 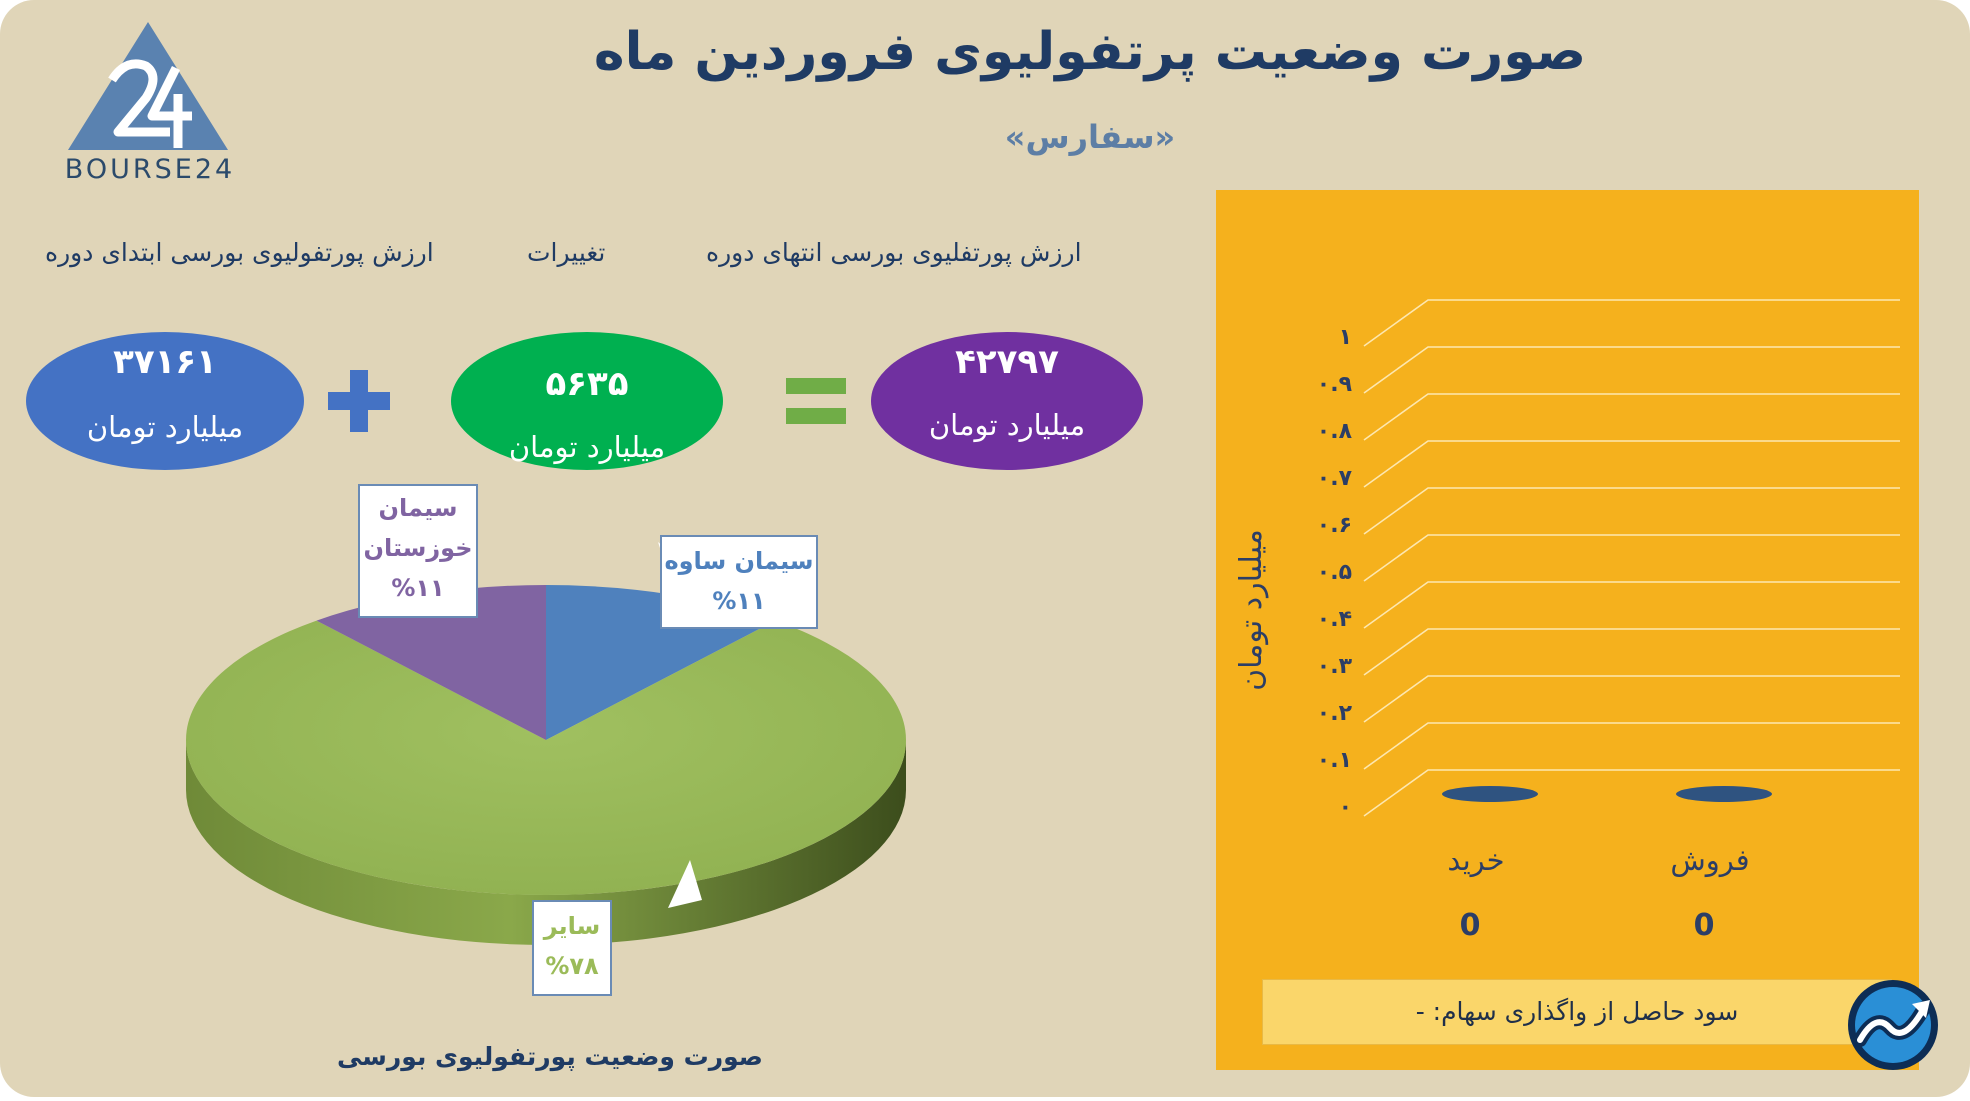 What do you see at coordinates (1090, 137) in the screenshot?
I see `page-subtitle: «سفارس»` at bounding box center [1090, 137].